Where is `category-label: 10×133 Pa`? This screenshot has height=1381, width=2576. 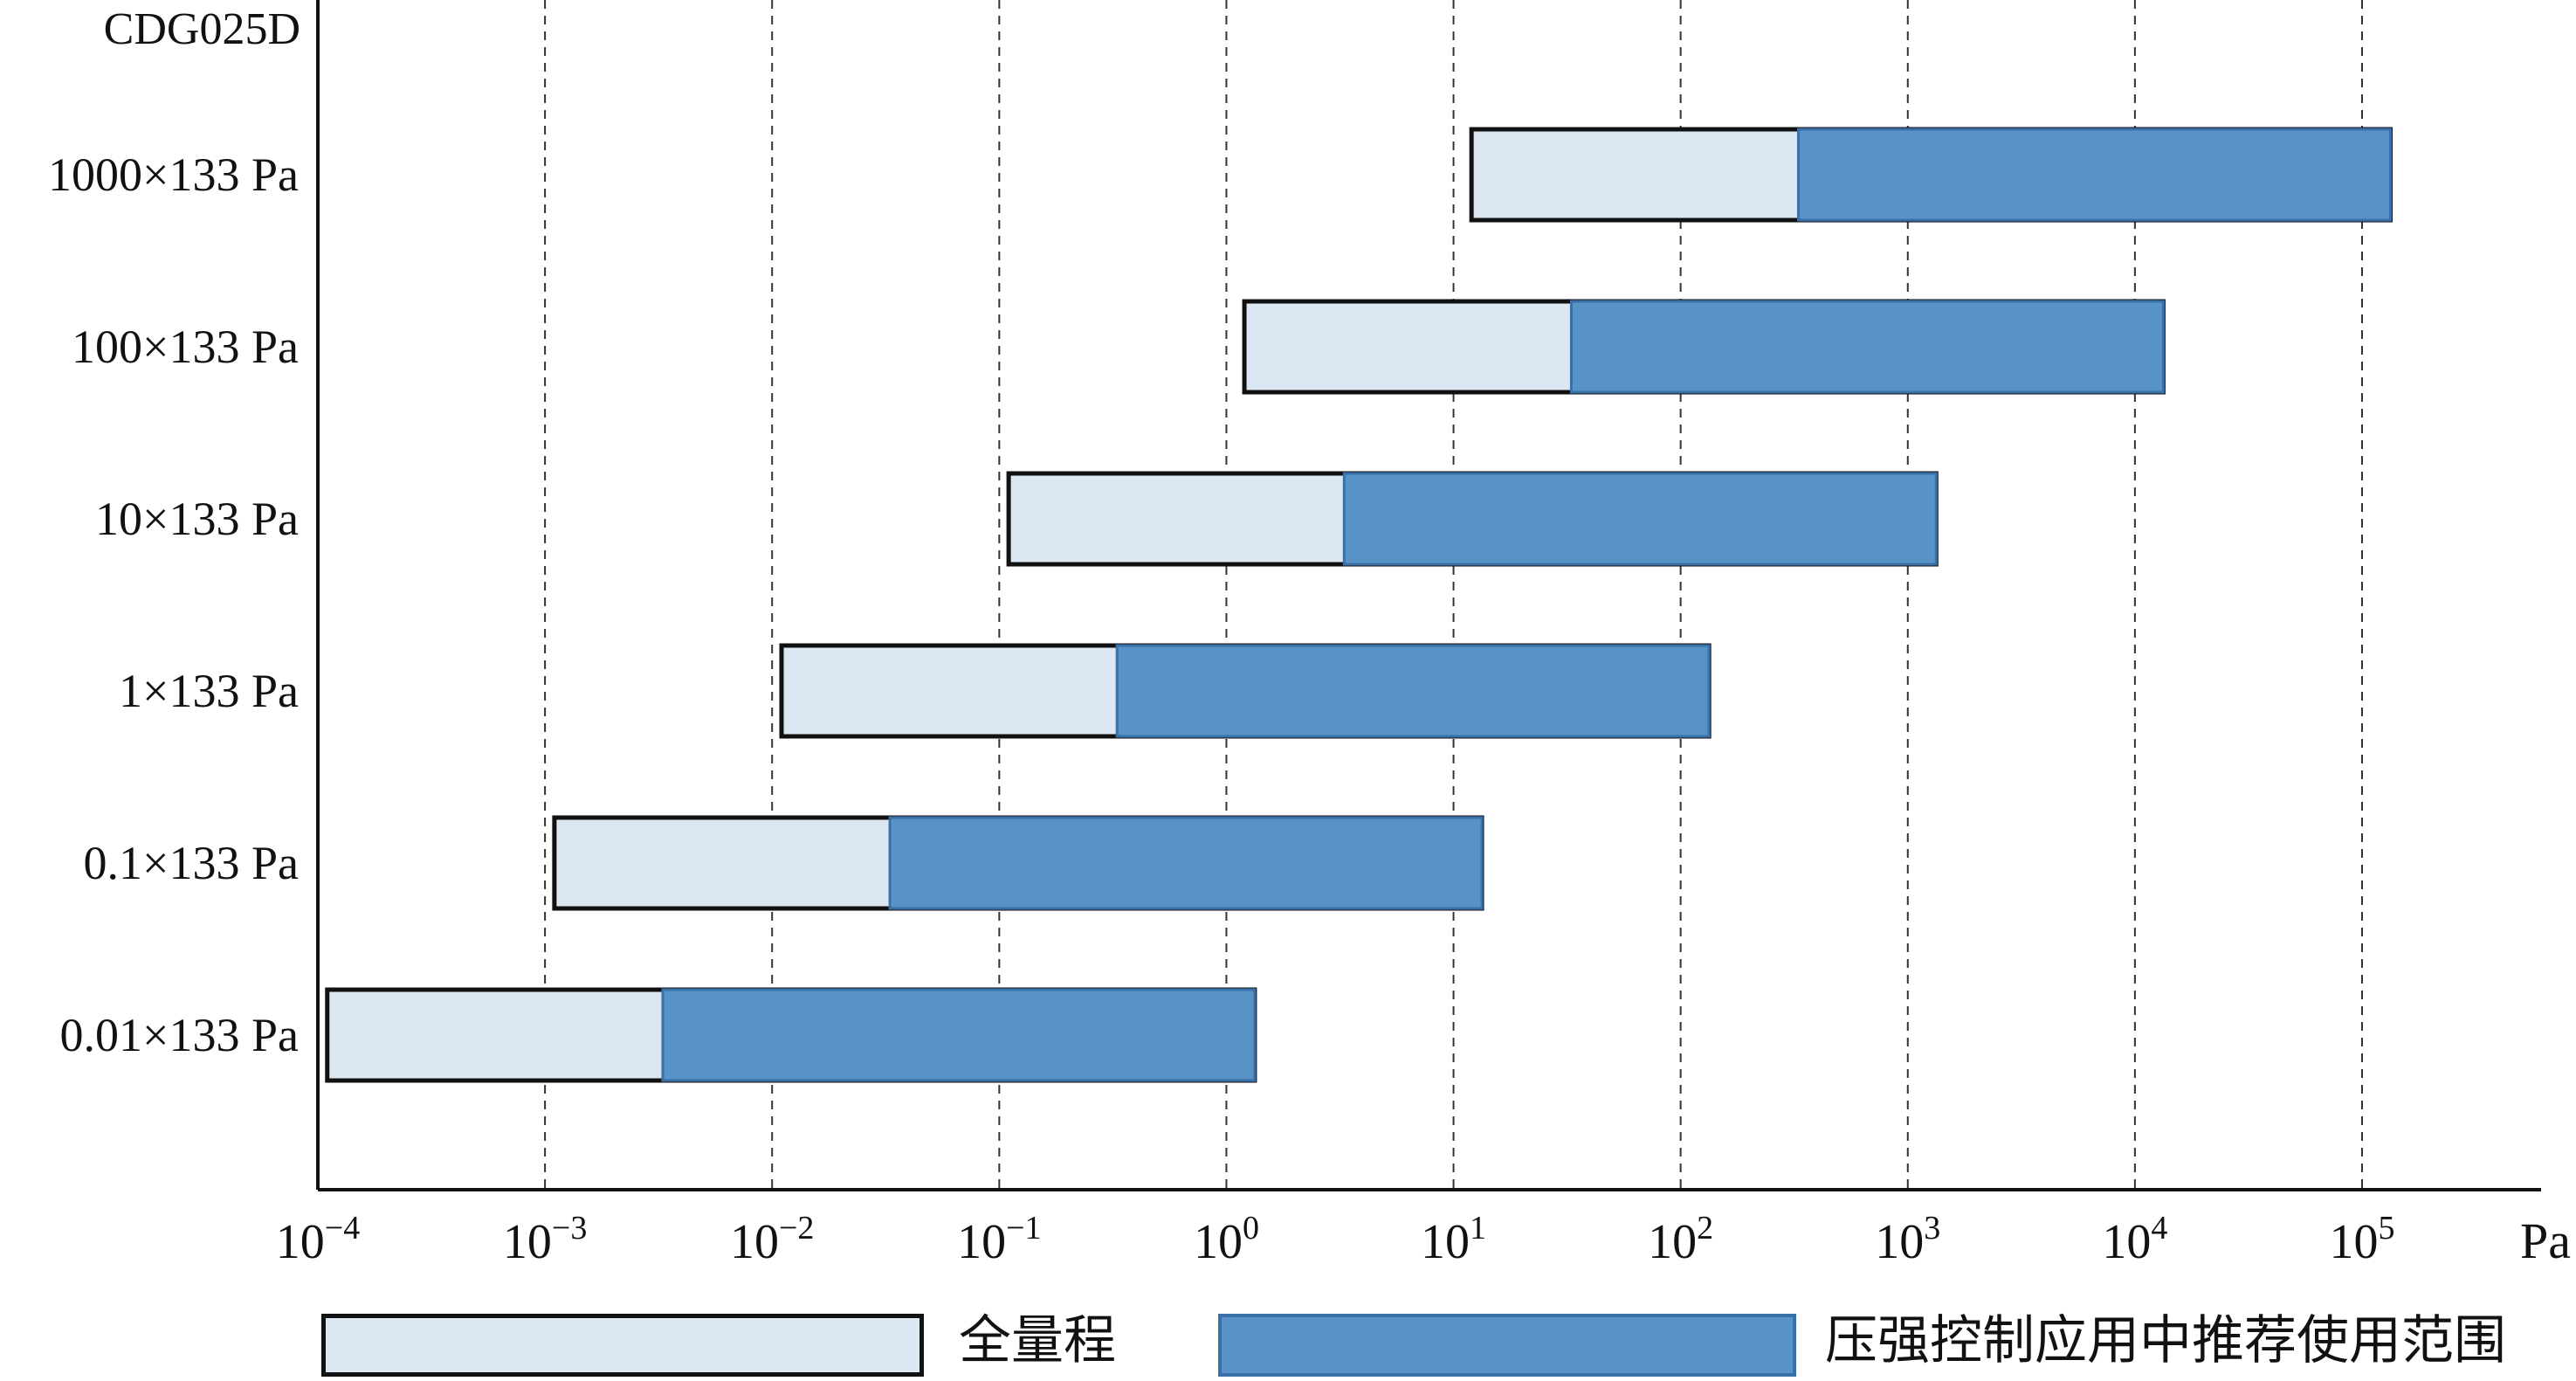 category-label: 10×133 Pa is located at coordinates (197, 519).